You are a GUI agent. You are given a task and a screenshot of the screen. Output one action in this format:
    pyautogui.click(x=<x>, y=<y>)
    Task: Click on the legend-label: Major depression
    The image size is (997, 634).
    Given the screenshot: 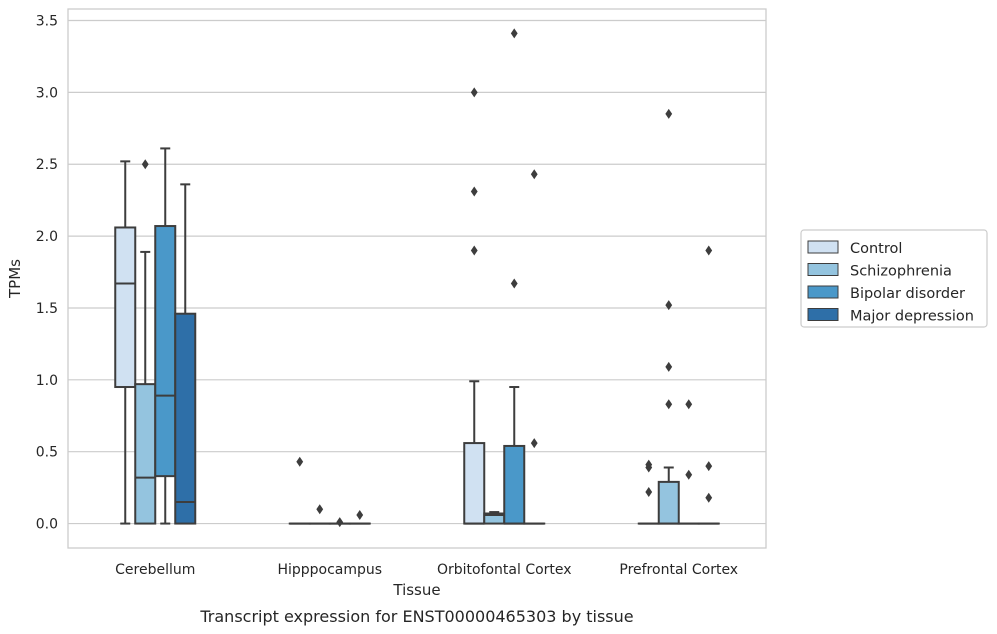 What is the action you would take?
    pyautogui.click(x=912, y=317)
    